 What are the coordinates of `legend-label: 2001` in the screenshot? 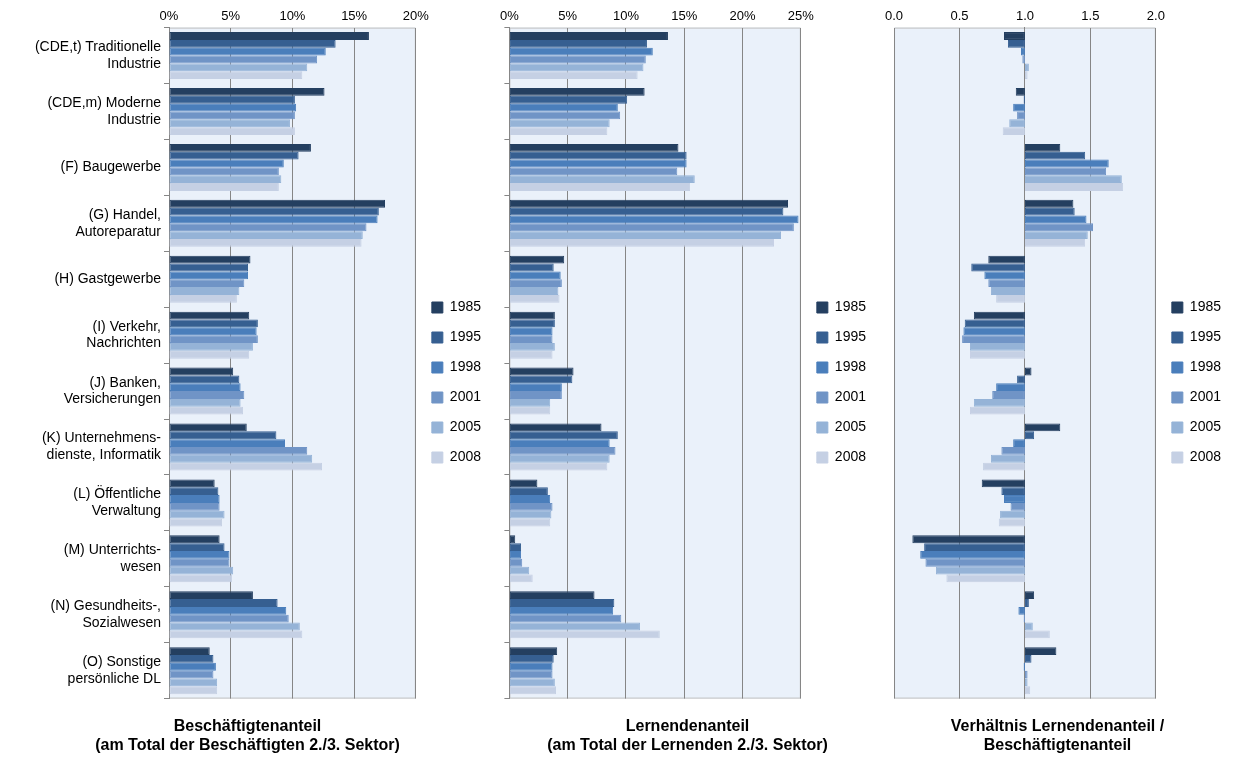 It's located at (850, 396).